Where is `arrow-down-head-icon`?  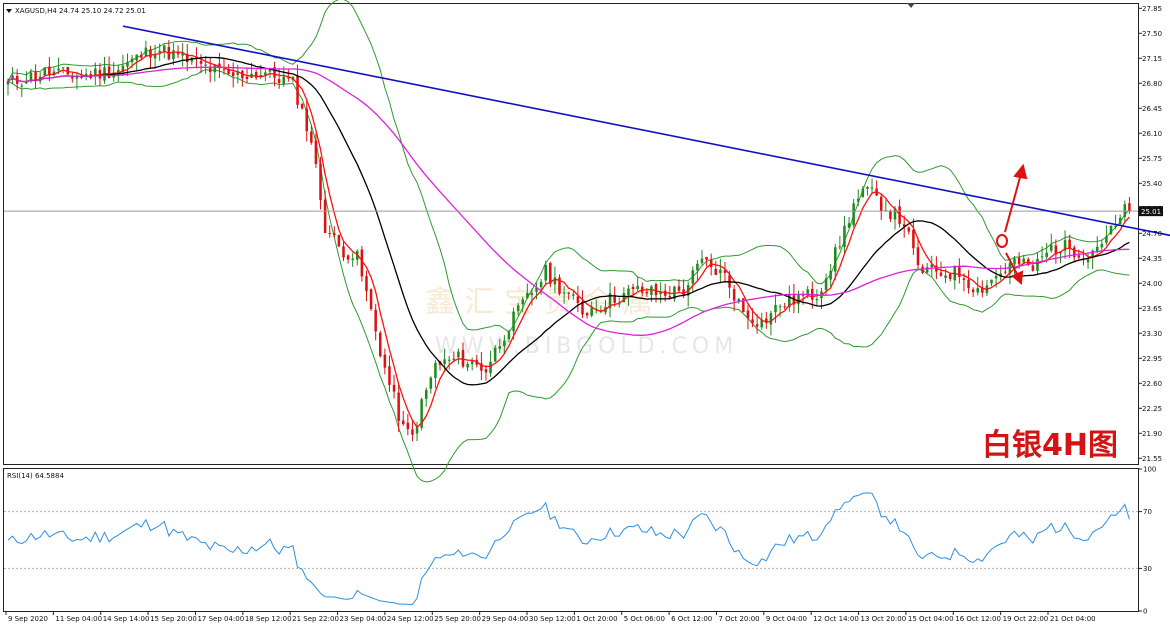
arrow-down-head-icon is located at coordinates (1017, 278).